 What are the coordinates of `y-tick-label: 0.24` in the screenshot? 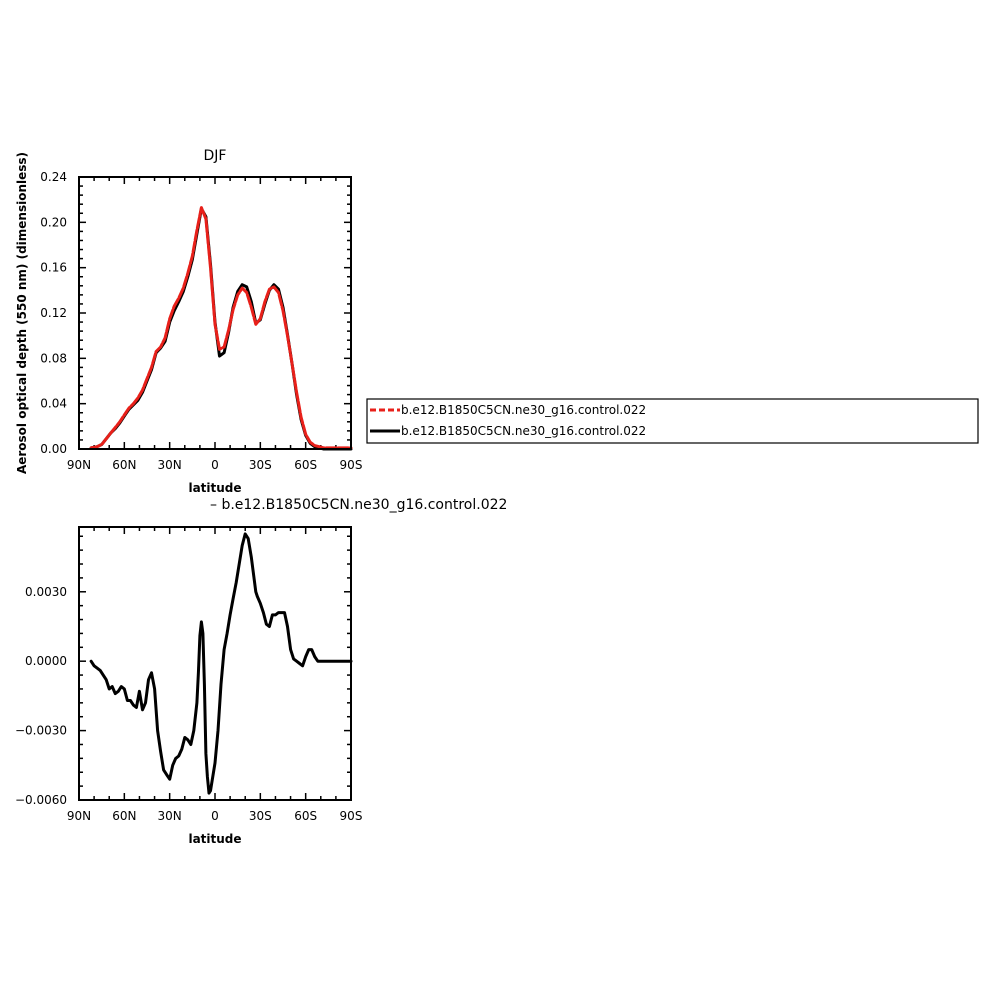 It's located at (53, 177).